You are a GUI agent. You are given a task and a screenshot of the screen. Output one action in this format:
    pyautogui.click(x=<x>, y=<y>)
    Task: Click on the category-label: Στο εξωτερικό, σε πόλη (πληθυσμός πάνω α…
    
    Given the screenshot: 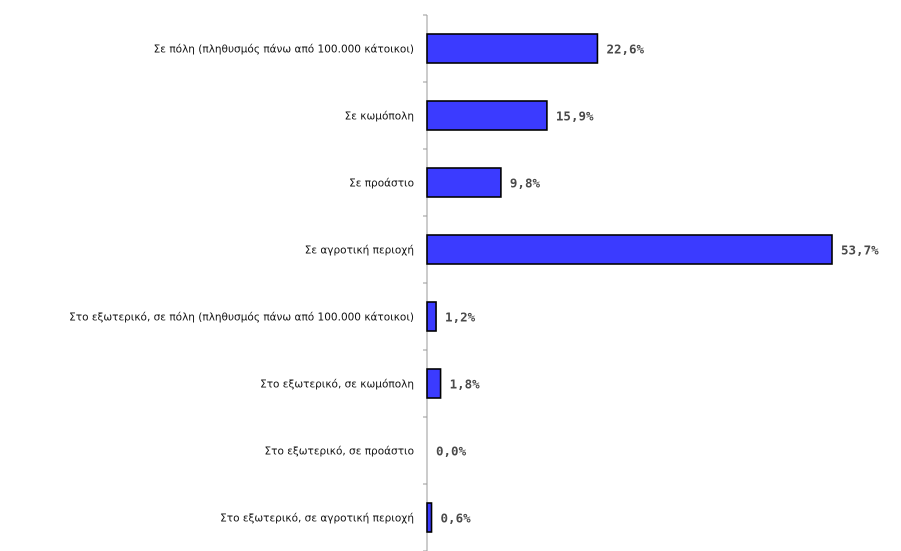 What is the action you would take?
    pyautogui.click(x=241, y=318)
    